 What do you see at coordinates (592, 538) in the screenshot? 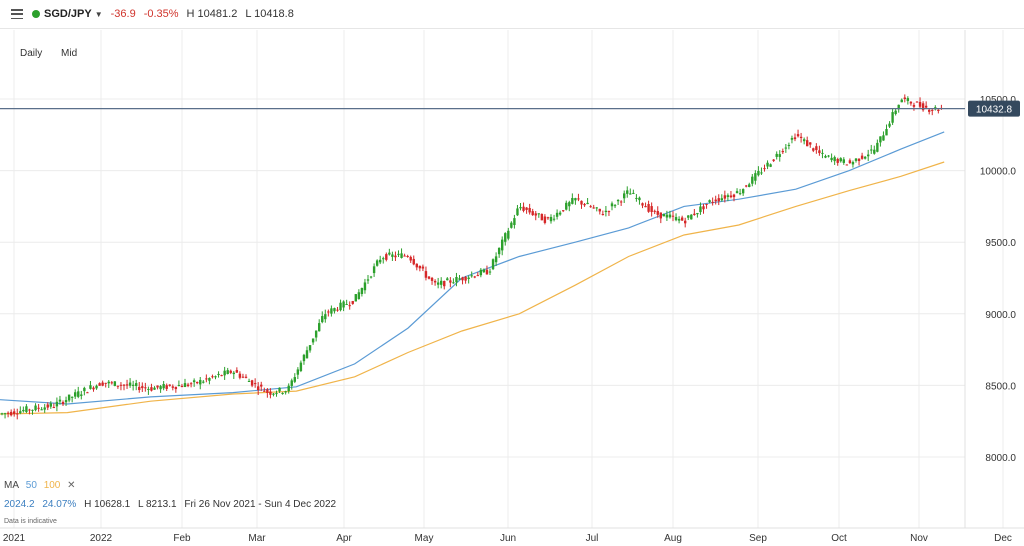
I see `x-tick-label: Jul` at bounding box center [592, 538].